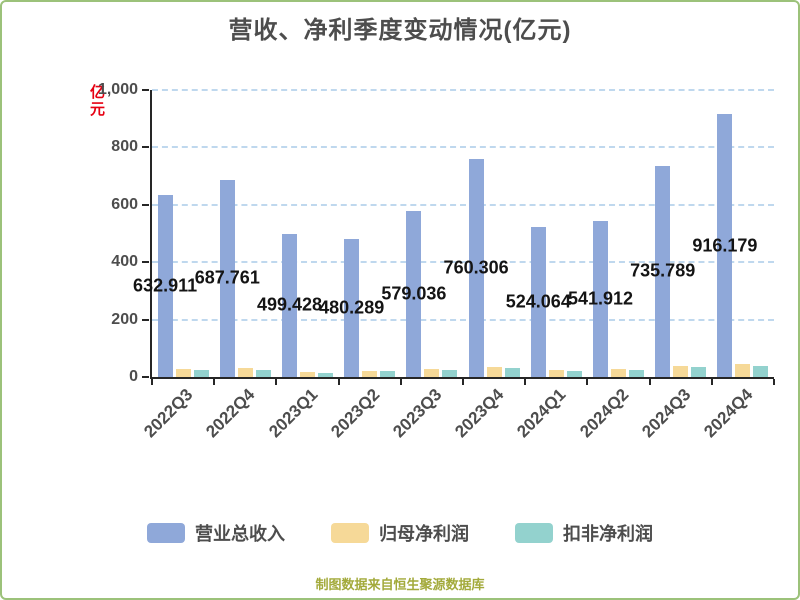  Describe the element at coordinates (133, 376) in the screenshot. I see `y-axis-tick-label: 0` at that location.